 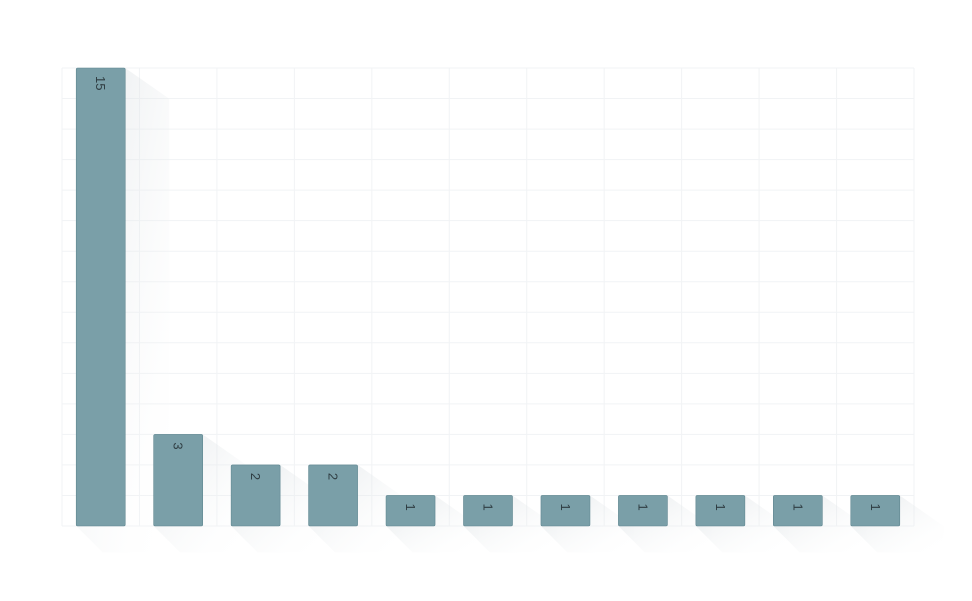 What do you see at coordinates (178, 445) in the screenshot?
I see `value-label: 3` at bounding box center [178, 445].